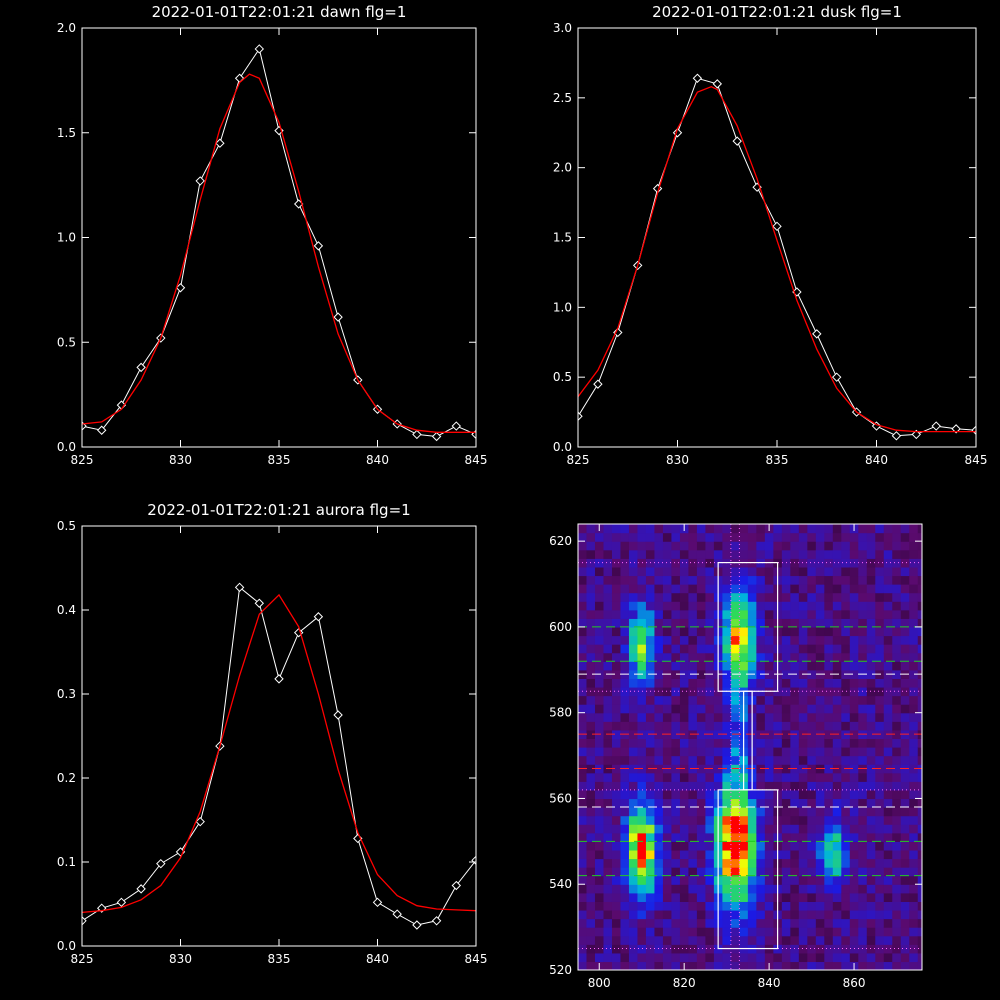  I want to click on data-point-marker, so click(618, 332).